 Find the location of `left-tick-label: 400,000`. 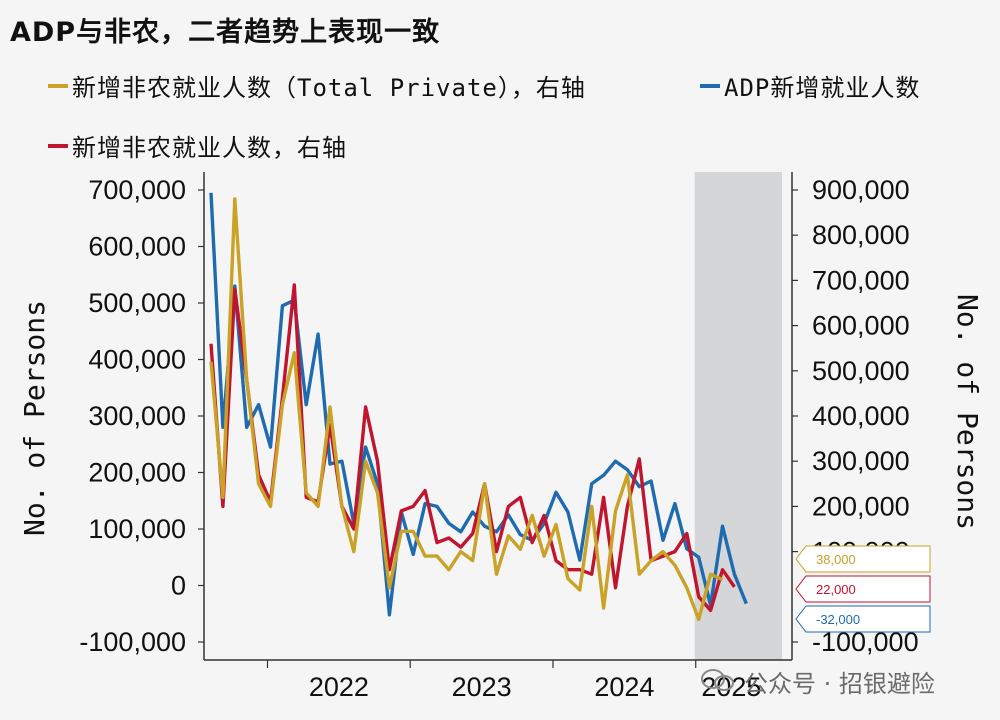

left-tick-label: 400,000 is located at coordinates (137, 360).